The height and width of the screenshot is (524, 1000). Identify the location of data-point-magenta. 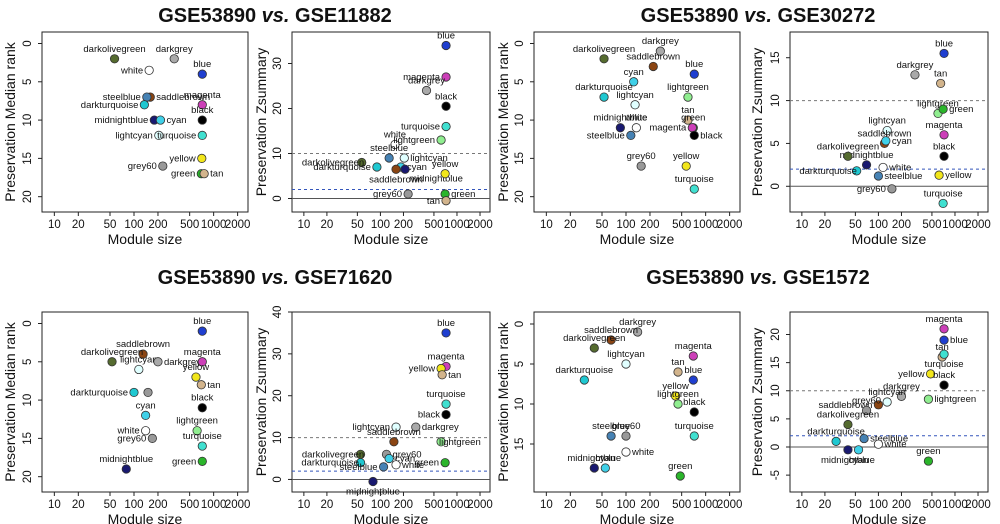
(944, 135).